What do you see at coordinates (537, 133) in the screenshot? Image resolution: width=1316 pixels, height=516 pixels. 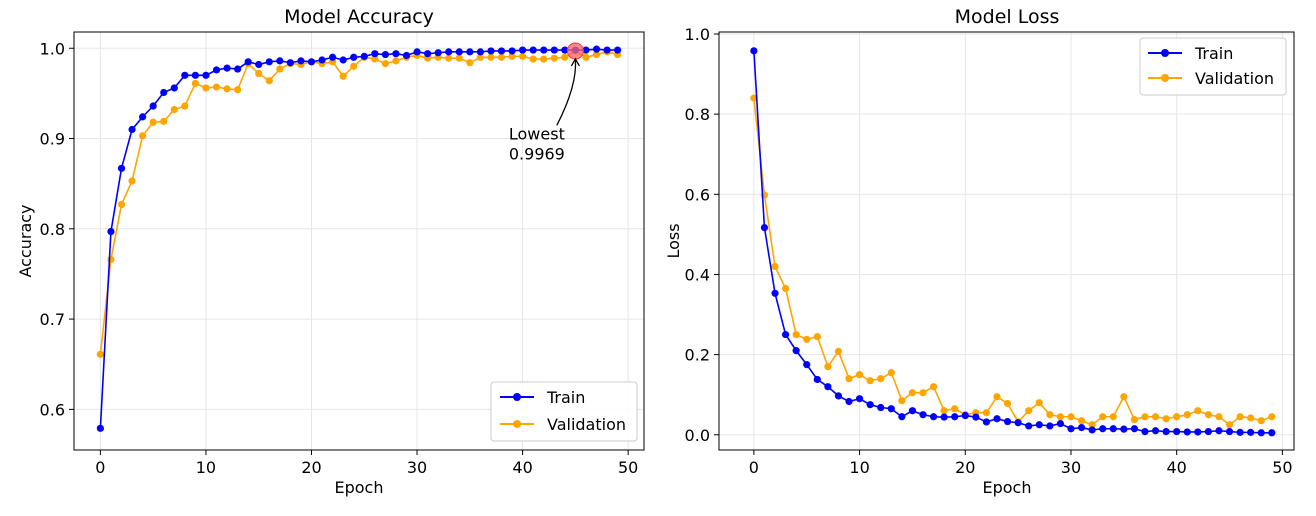 I see `accuracy-annotation-line1: Lowest` at bounding box center [537, 133].